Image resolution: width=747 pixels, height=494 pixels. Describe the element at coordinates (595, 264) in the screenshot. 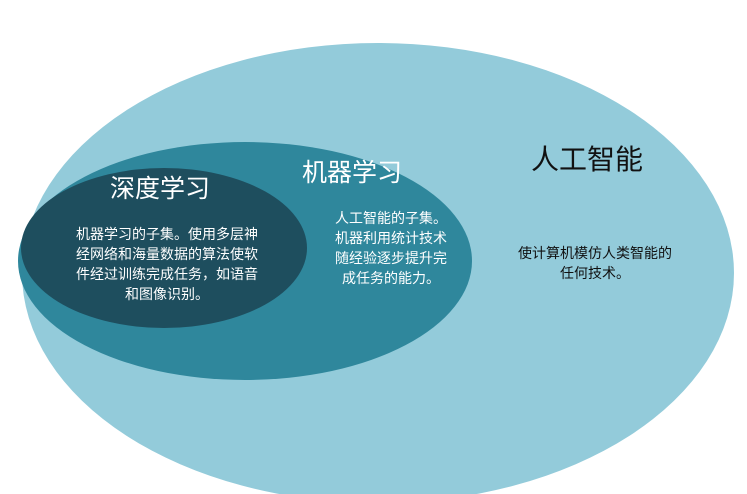

I see `ai-description: 使计算机模仿人类智能的 任何技术。` at that location.